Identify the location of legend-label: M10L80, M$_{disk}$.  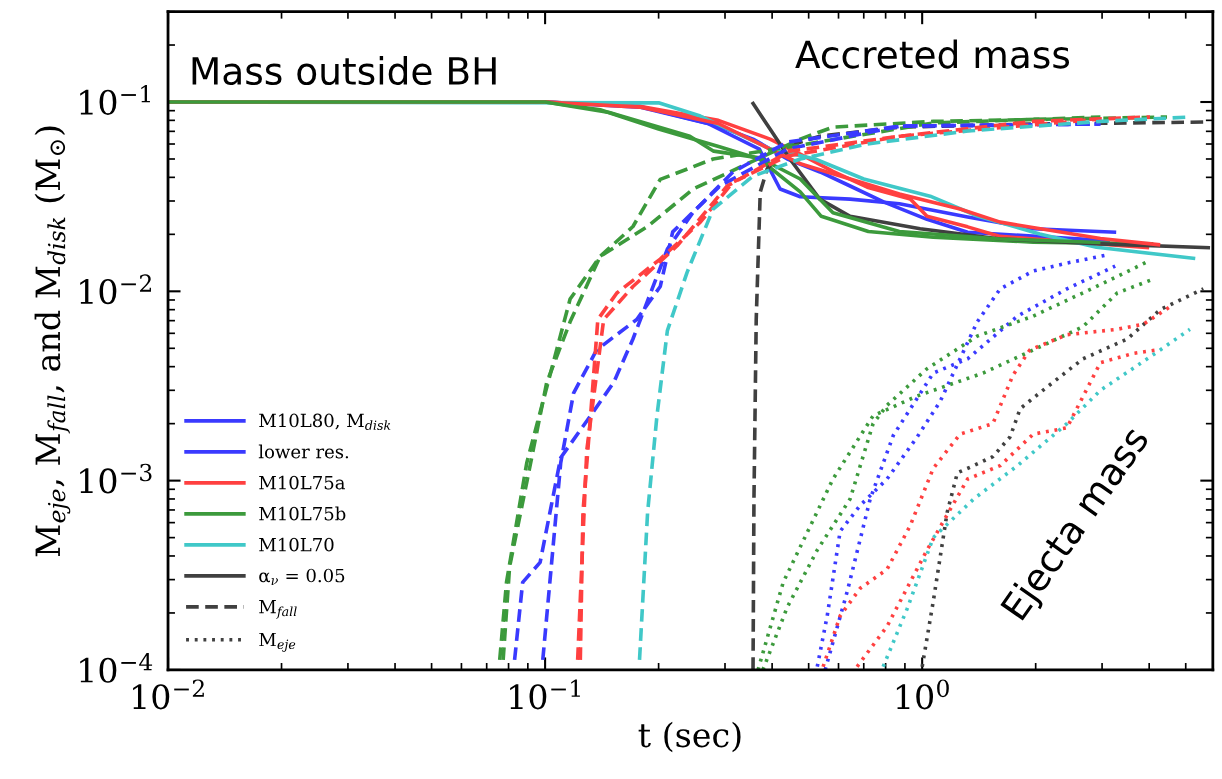
(325, 421).